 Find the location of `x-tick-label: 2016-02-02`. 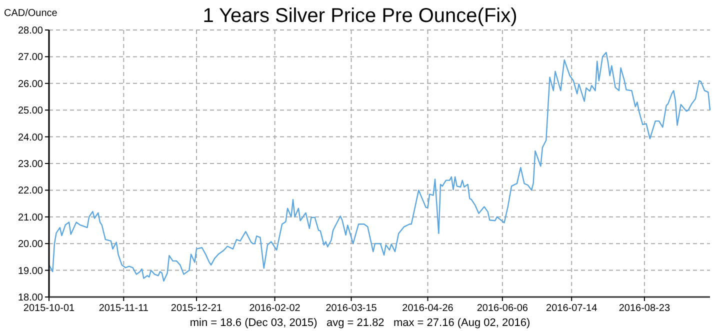

x-tick-label: 2016-02-02 is located at coordinates (275, 308).